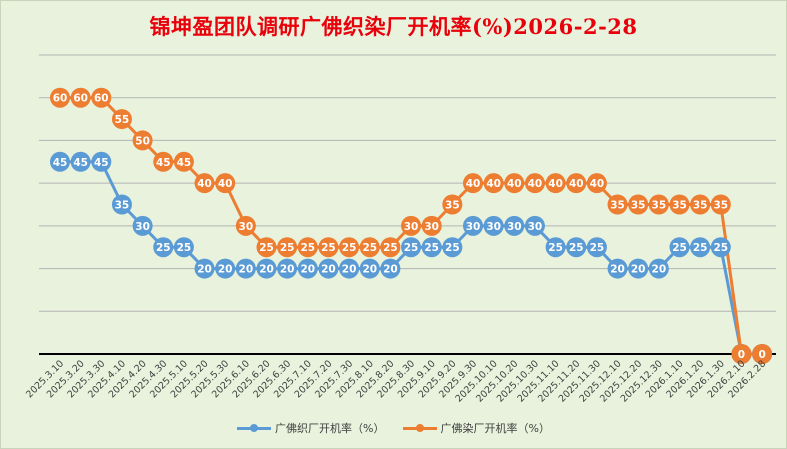 This screenshot has width=787, height=449. Describe the element at coordinates (419, 428) in the screenshot. I see `legend-swatch-dyeing-icon` at that location.